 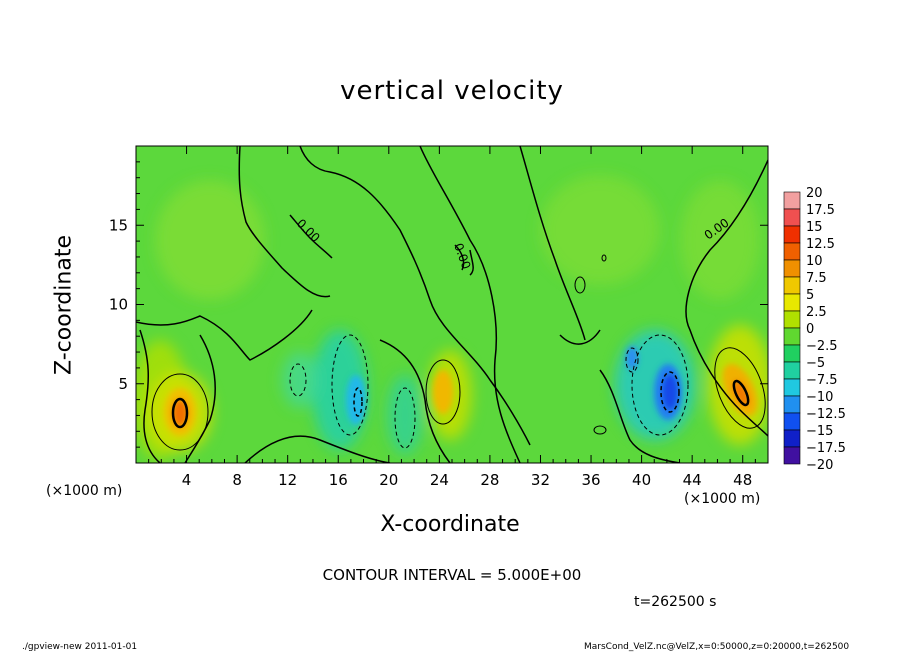 I want to click on colorbar-label: 2.5, so click(x=816, y=312).